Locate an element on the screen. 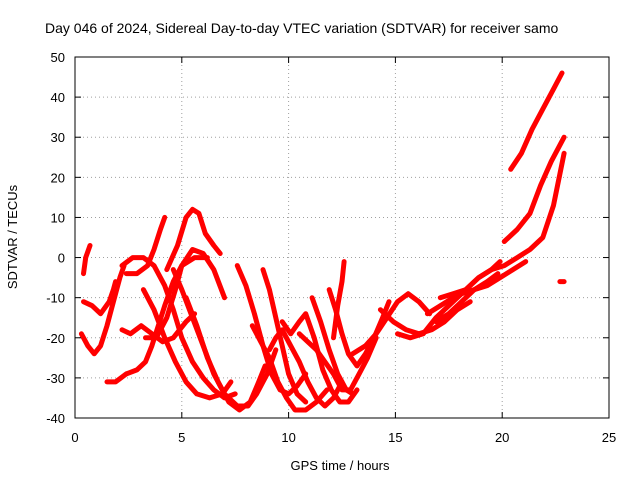  x-tick-label: 25 is located at coordinates (609, 437).